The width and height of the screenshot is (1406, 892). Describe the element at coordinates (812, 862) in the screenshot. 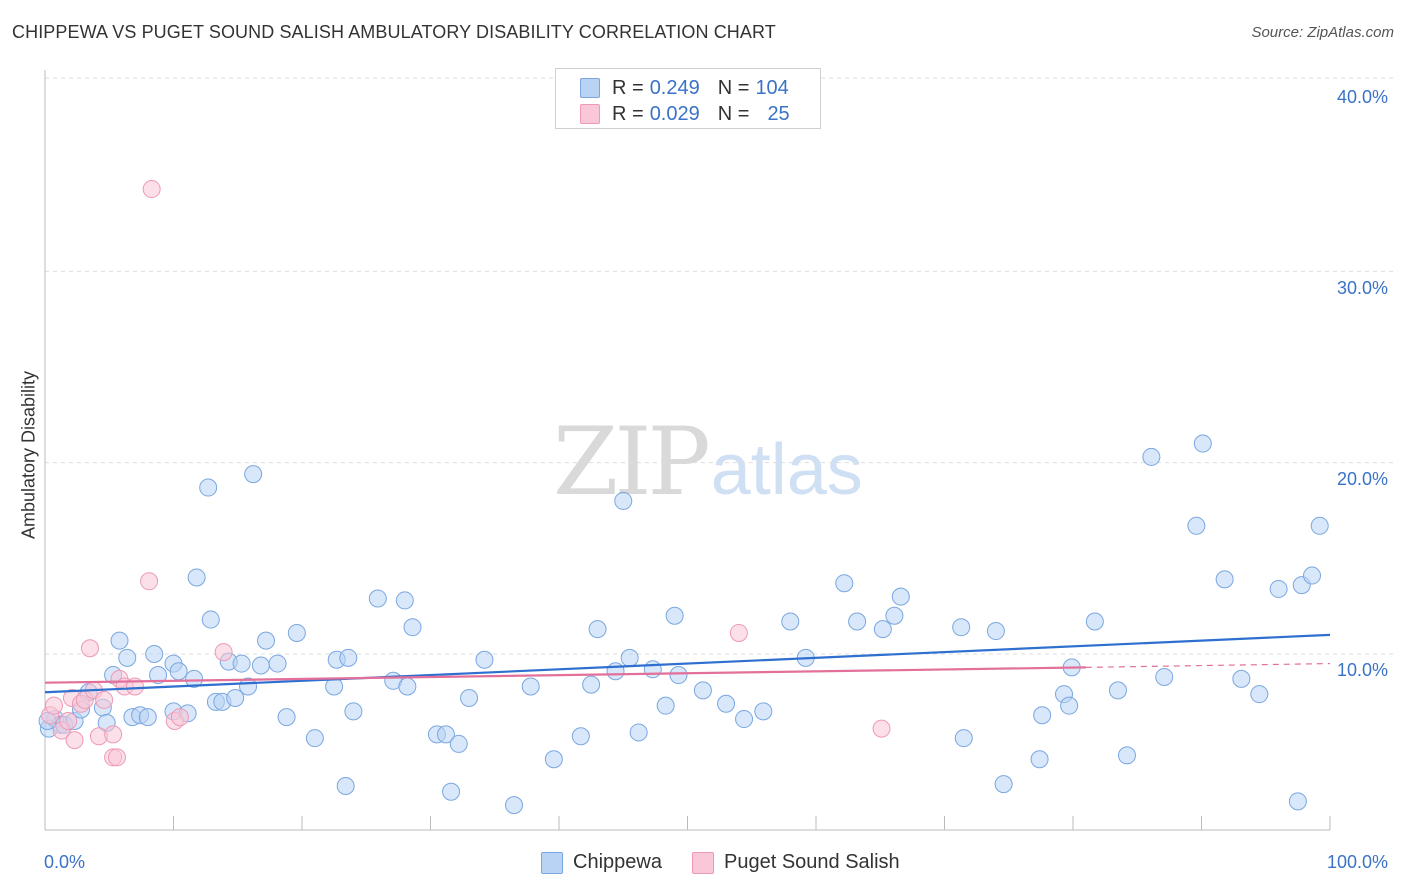

I see `series-label-salish: Puget Sound Salish` at that location.